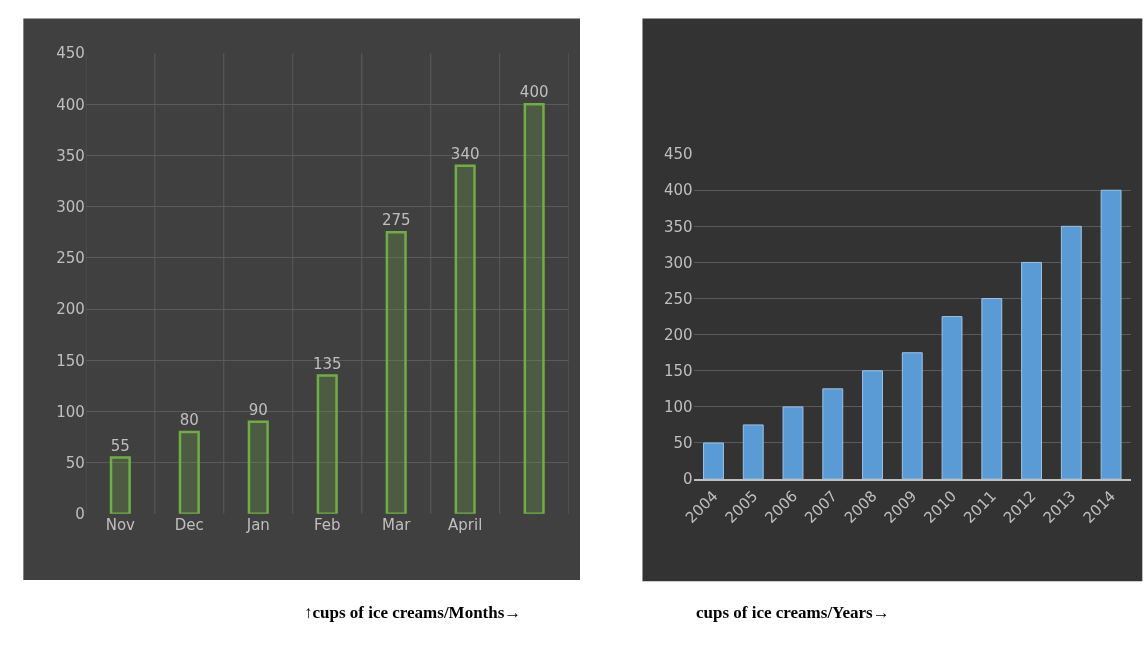  I want to click on x-axis-title: ↑cups of ice creams/Months→, so click(413, 612).